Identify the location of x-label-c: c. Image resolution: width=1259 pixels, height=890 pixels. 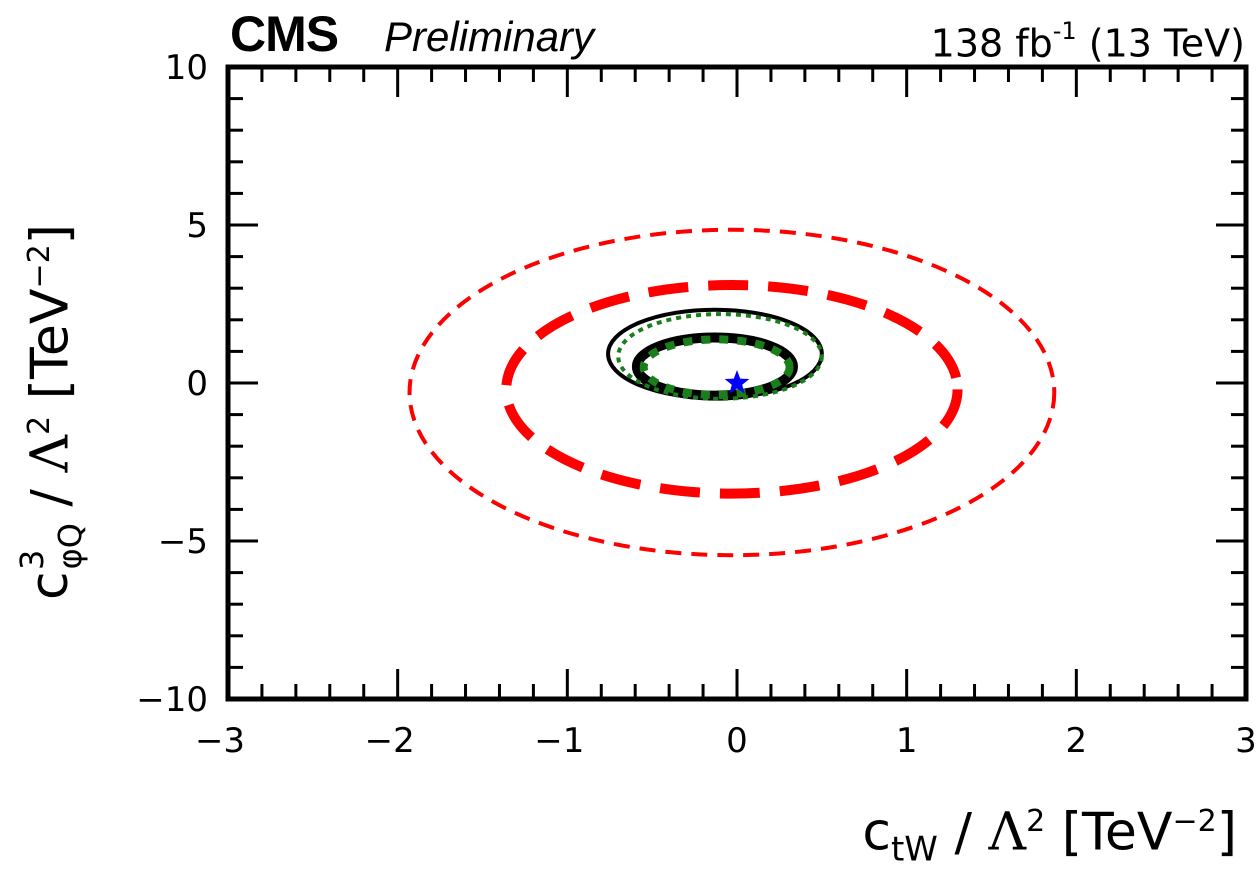
(876, 832).